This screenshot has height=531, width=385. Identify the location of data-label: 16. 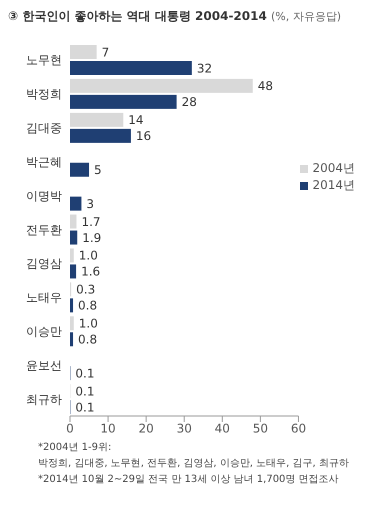
(144, 136).